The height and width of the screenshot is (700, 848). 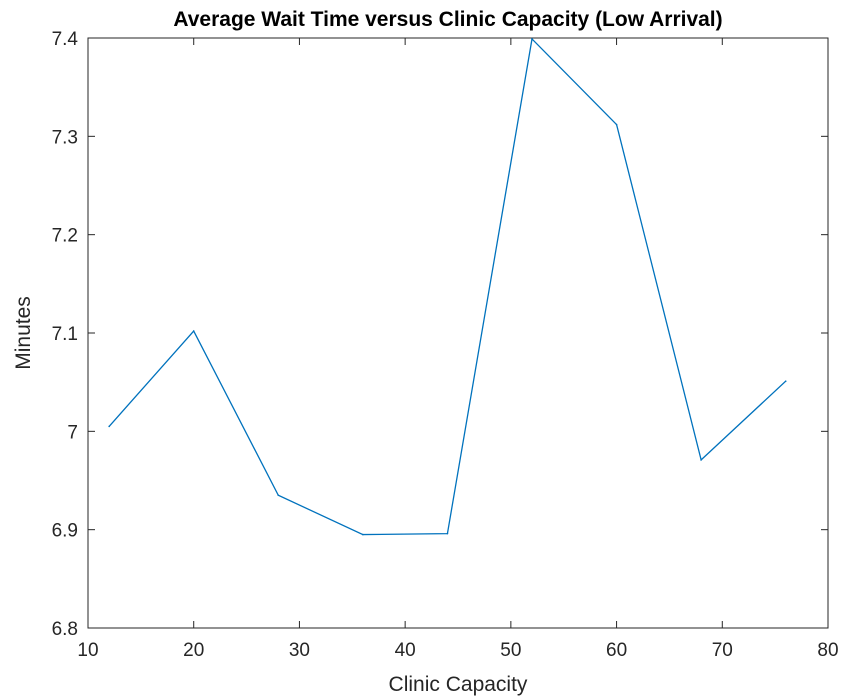 What do you see at coordinates (299, 650) in the screenshot?
I see `x-tick-label: 30` at bounding box center [299, 650].